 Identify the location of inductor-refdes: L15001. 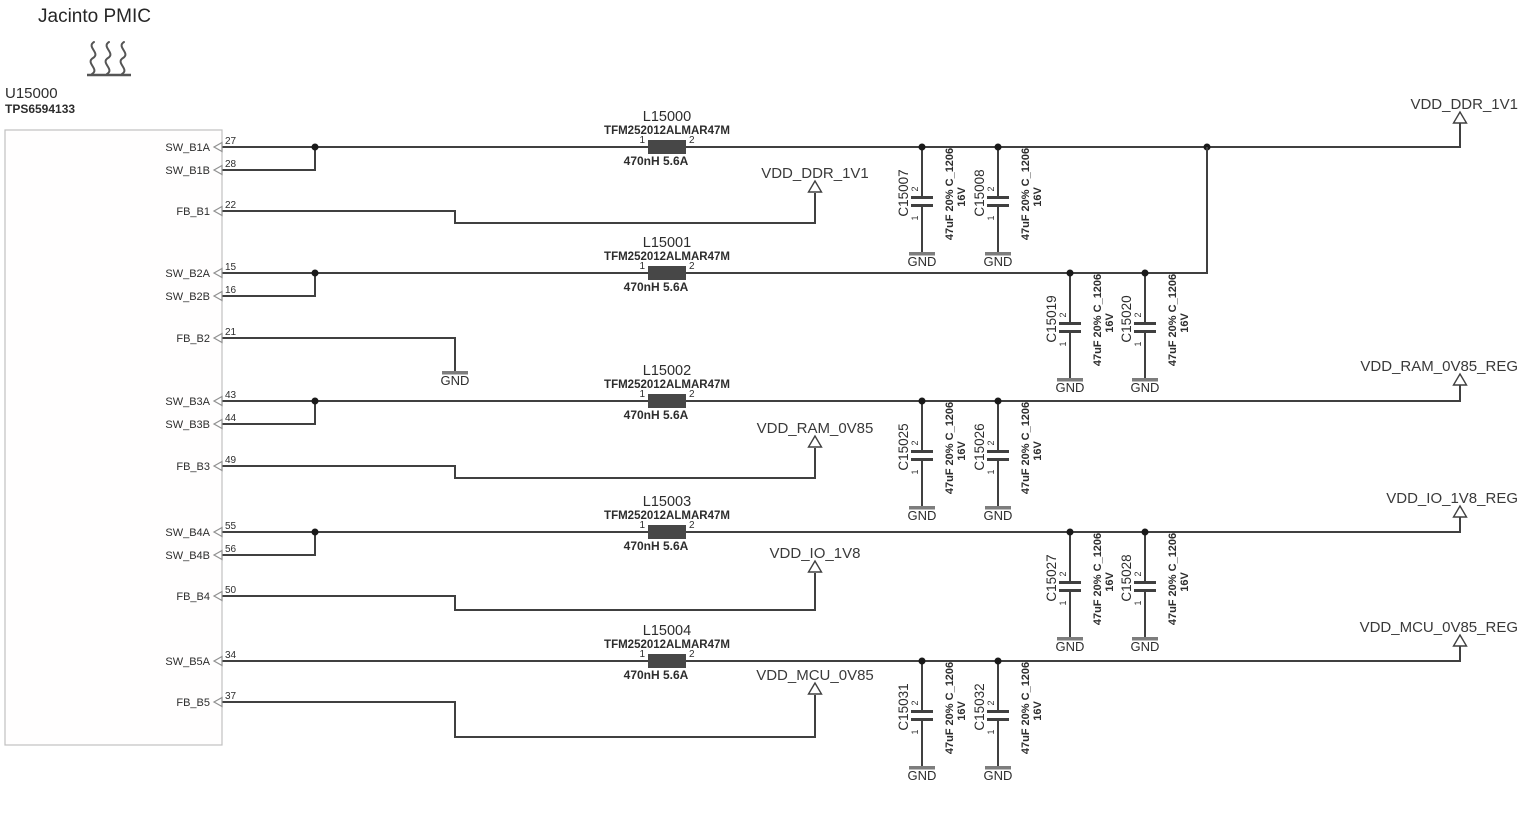
(667, 243).